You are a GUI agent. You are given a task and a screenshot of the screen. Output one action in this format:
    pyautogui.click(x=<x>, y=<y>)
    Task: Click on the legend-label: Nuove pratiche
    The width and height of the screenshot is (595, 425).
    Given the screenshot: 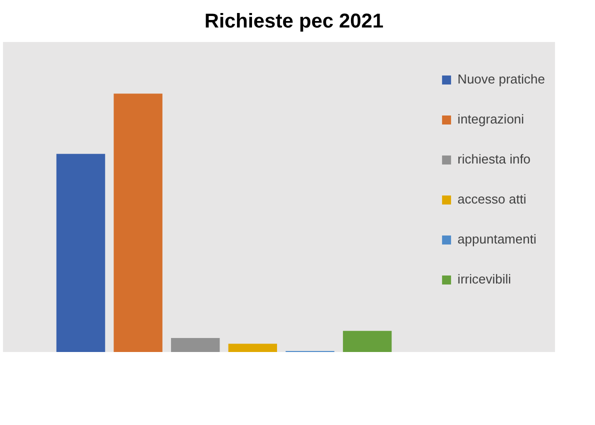 What is the action you would take?
    pyautogui.click(x=502, y=79)
    